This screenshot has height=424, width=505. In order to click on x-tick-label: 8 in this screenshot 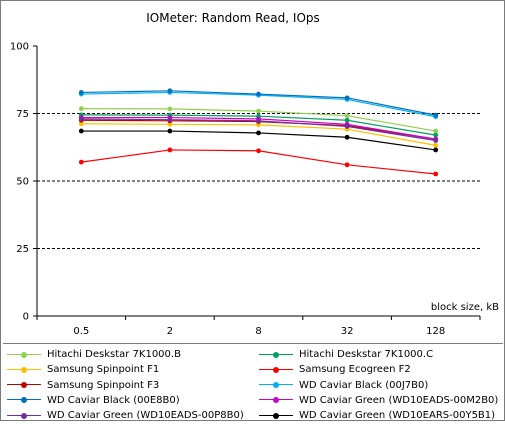, I will do `click(258, 331)`.